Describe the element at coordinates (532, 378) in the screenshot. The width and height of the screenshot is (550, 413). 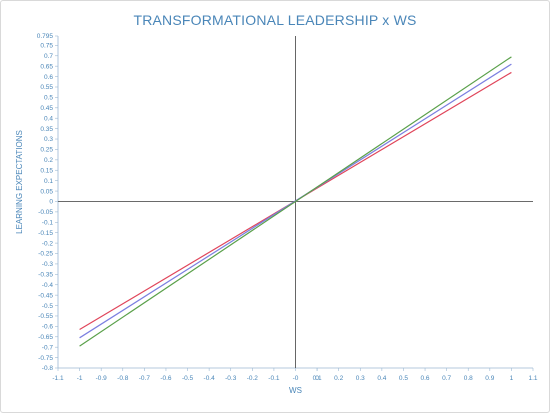
I see `x-tick-label: 1.1` at that location.